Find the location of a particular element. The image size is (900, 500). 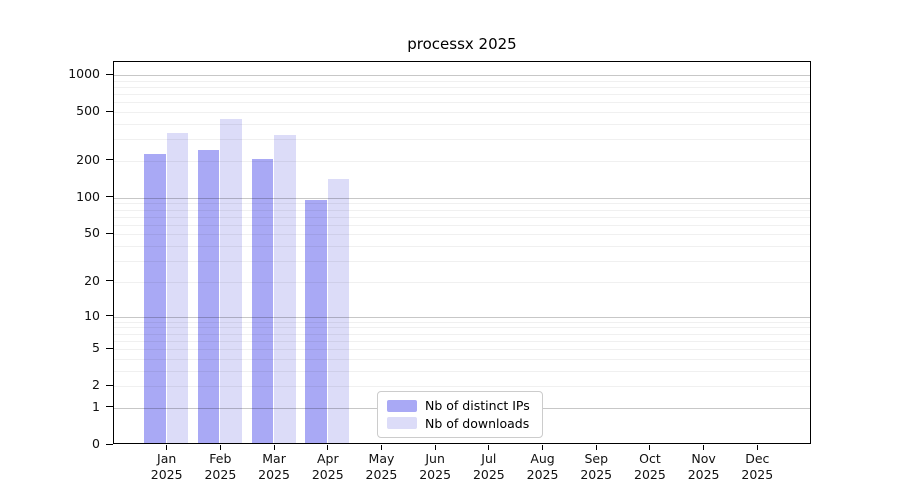

y-tick-label: 1000 is located at coordinates (84, 73).